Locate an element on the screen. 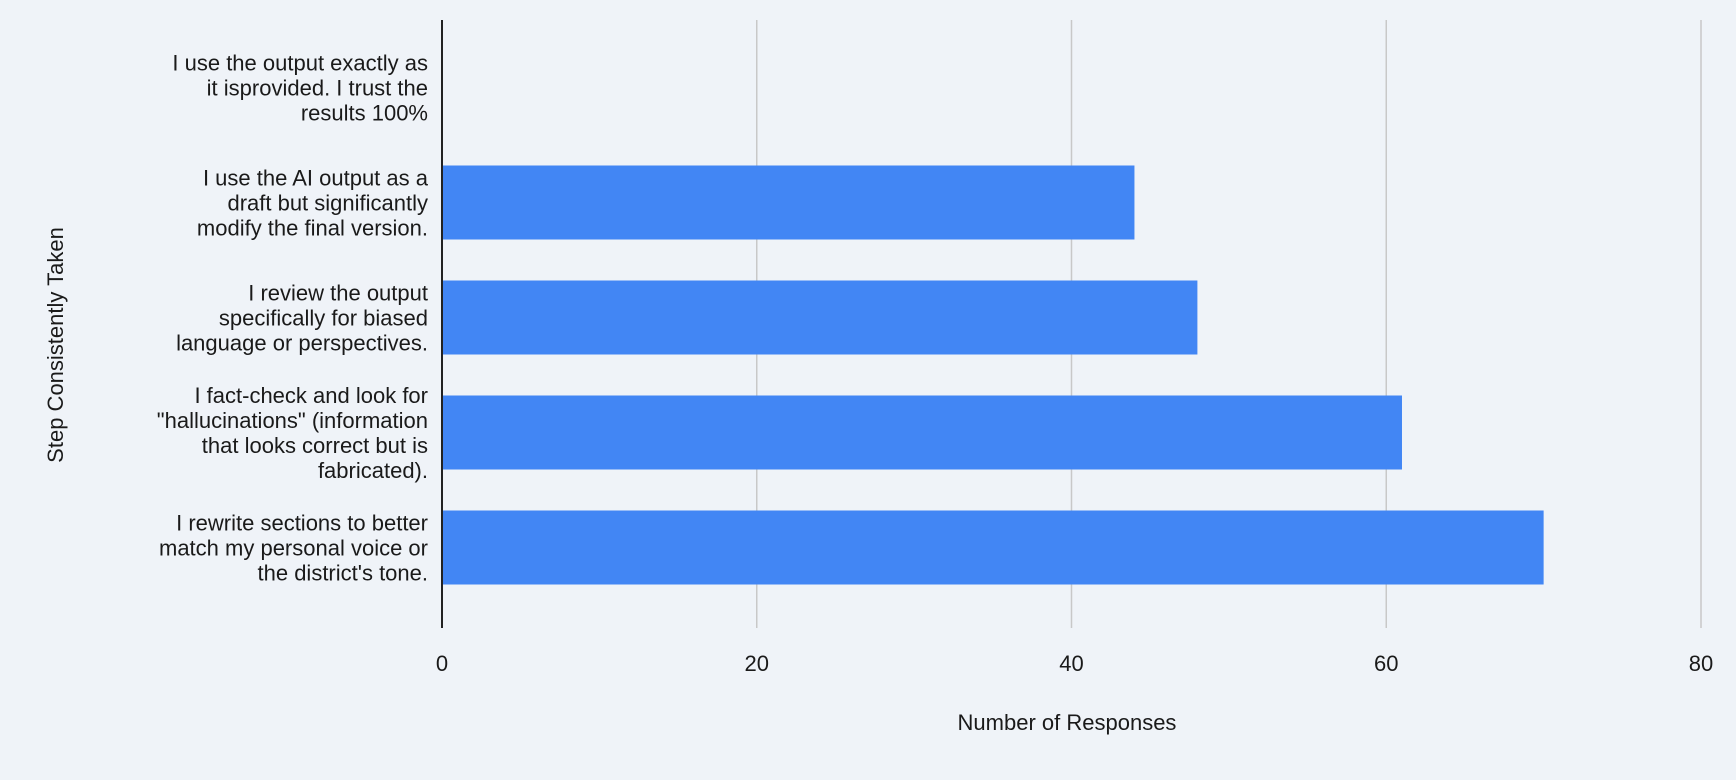 The image size is (1736, 780). y-axis-title: Step Consistently Taken is located at coordinates (55, 345).